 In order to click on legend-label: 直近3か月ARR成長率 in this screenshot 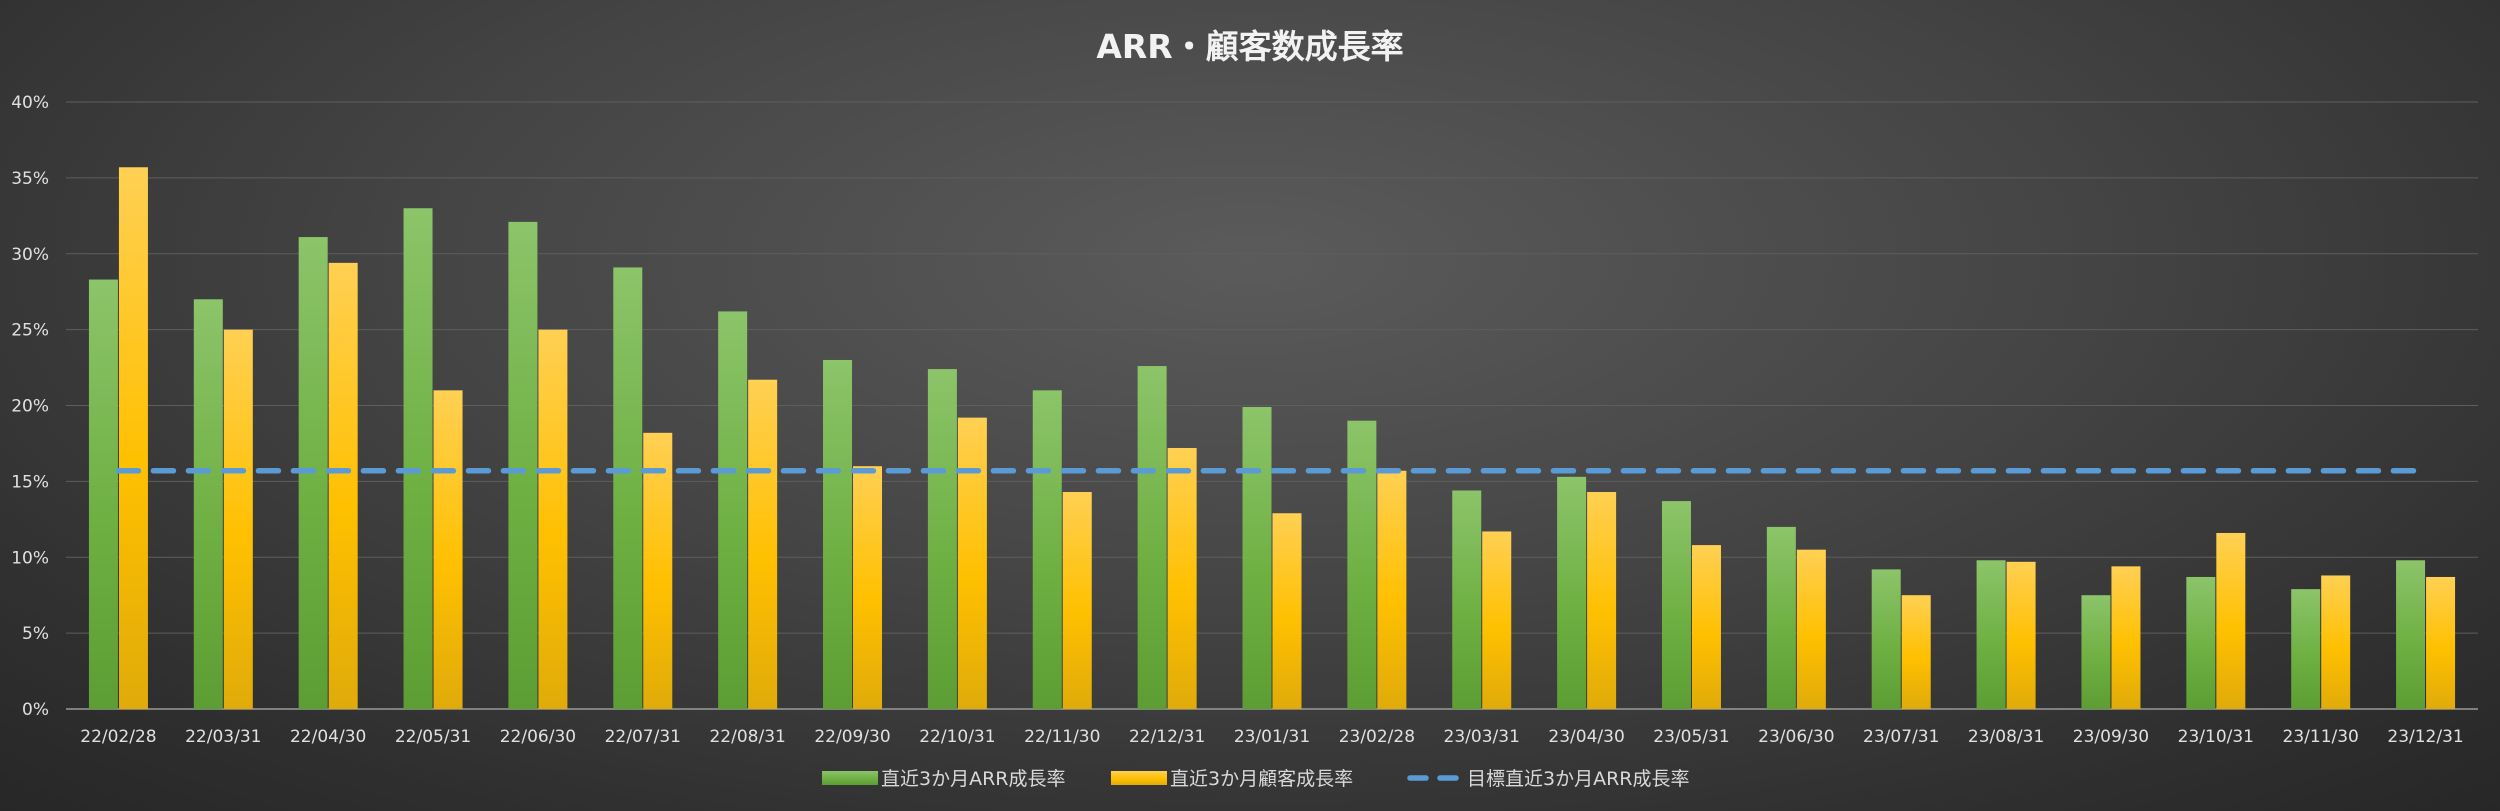, I will do `click(973, 779)`.